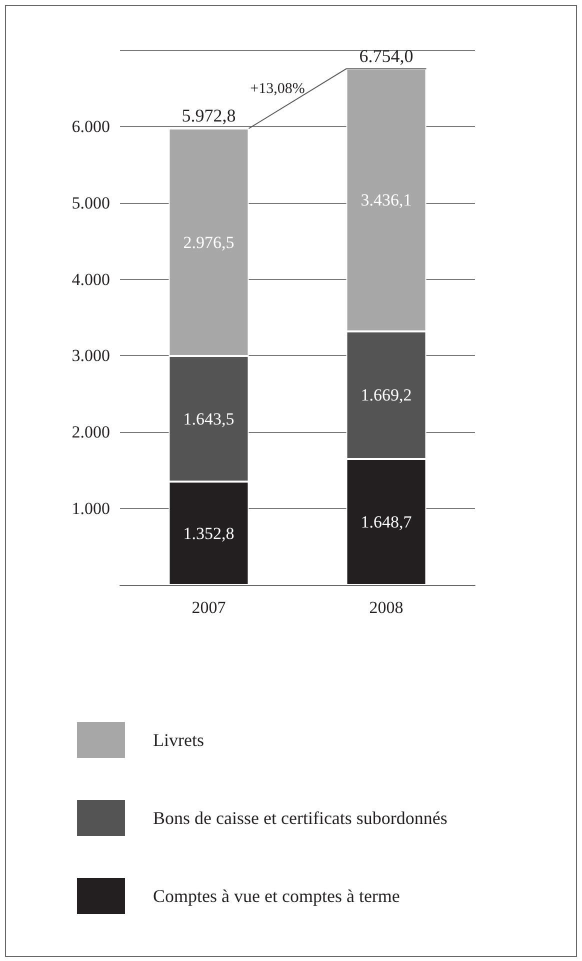 This screenshot has height=961, width=582. I want to click on annotation: +13,08%, so click(277, 88).